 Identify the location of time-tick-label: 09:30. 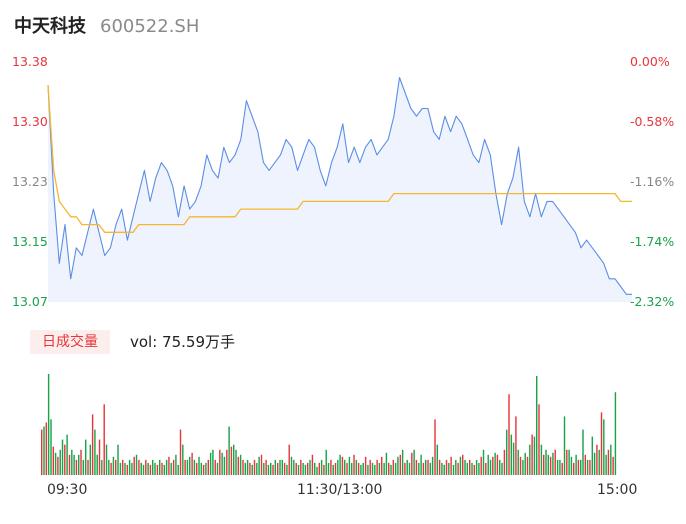
(67, 490).